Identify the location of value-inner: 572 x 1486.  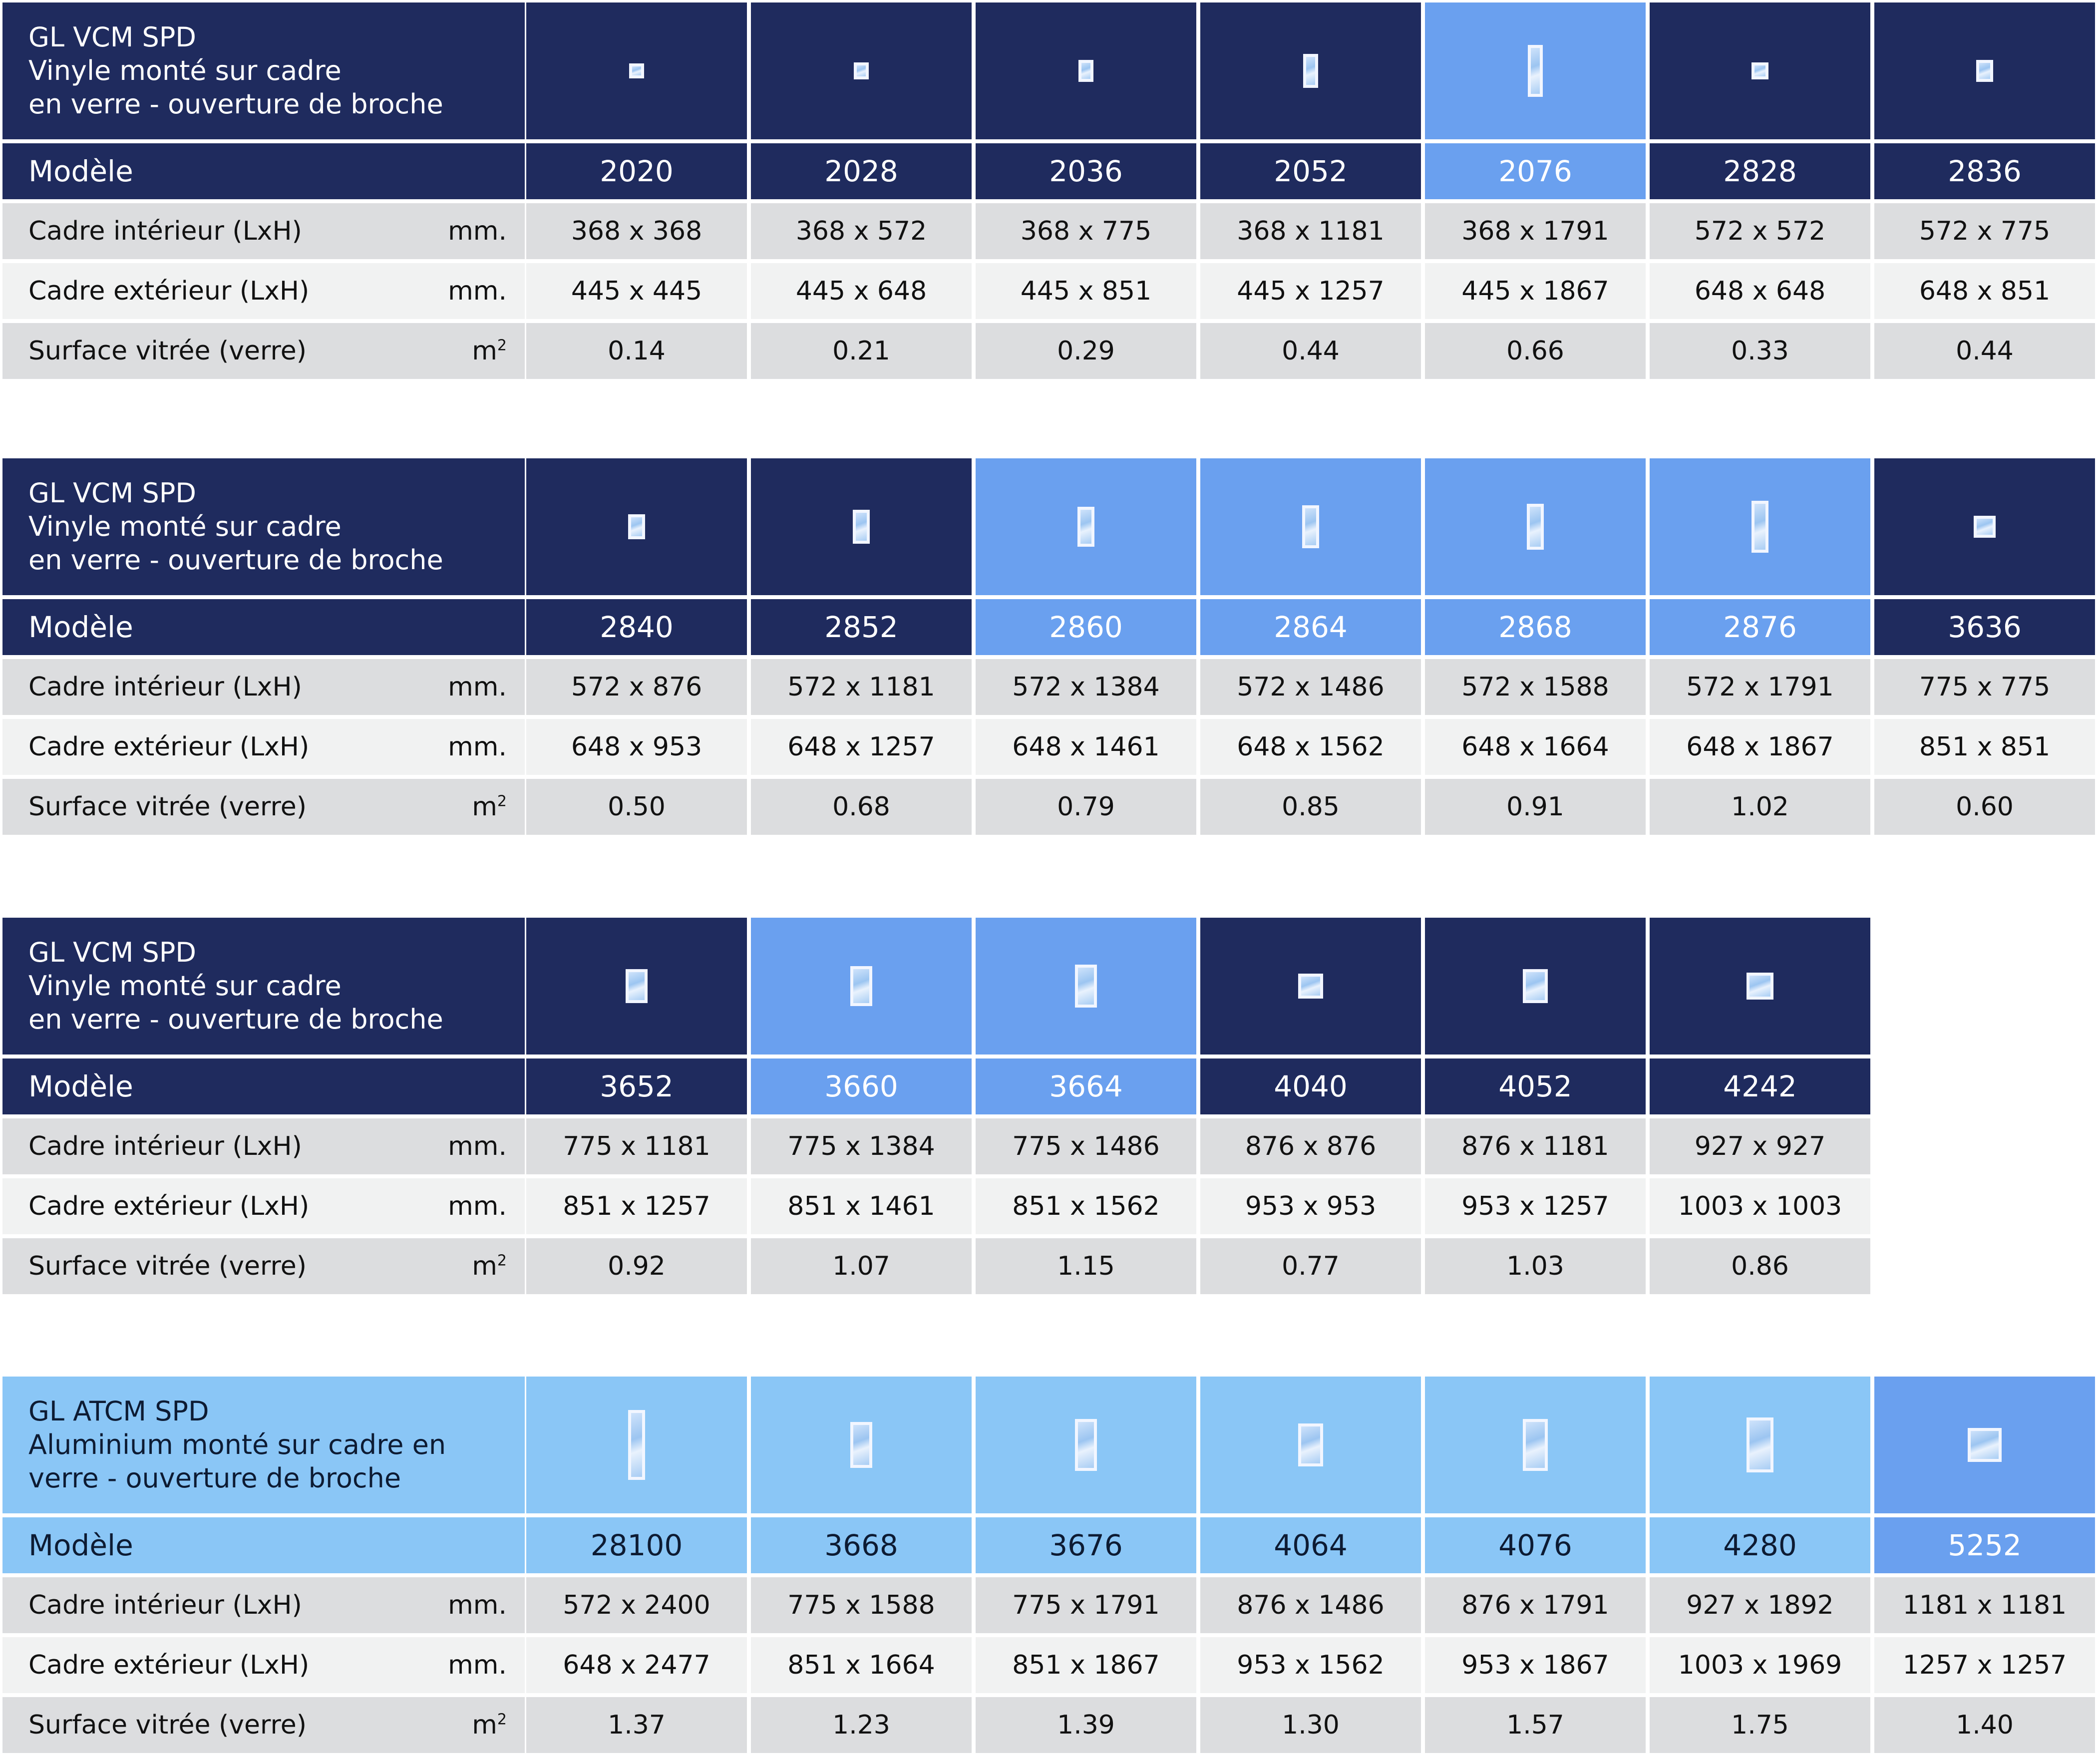
(1310, 687).